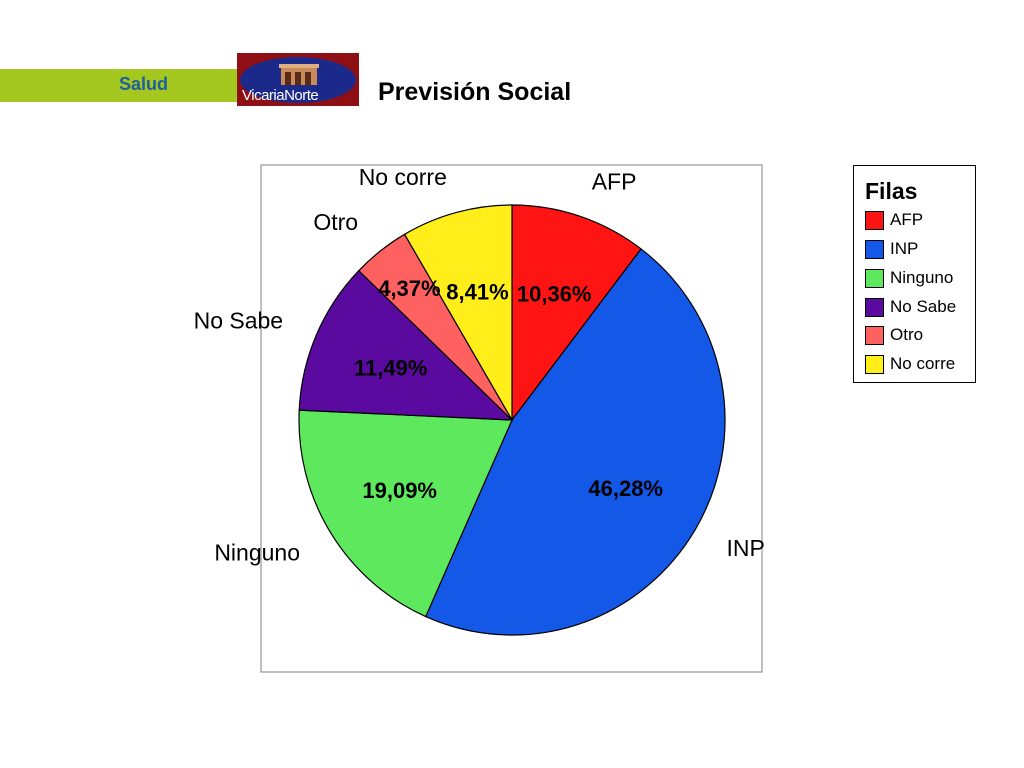 The height and width of the screenshot is (768, 1024). I want to click on legend-title: Filas, so click(891, 191).